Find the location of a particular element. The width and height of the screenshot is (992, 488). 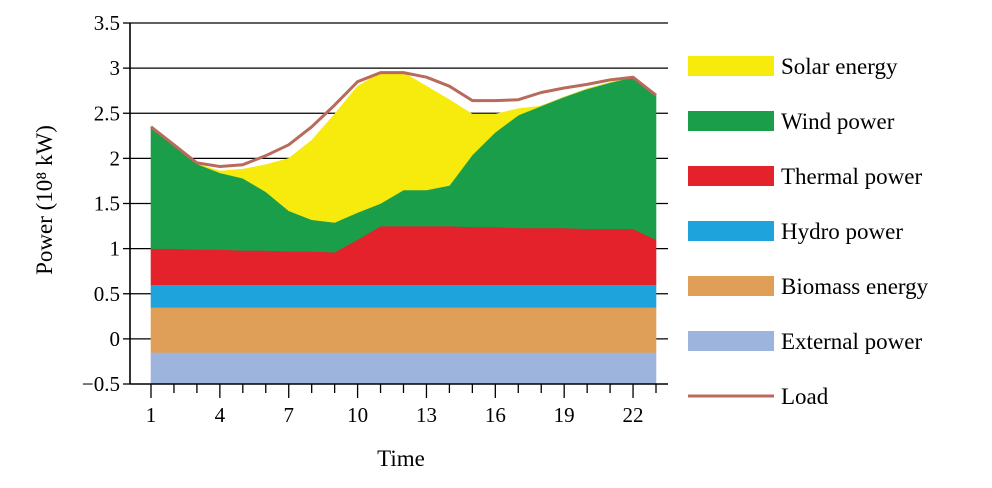

legend-swatch-hydro-power is located at coordinates (731, 231).